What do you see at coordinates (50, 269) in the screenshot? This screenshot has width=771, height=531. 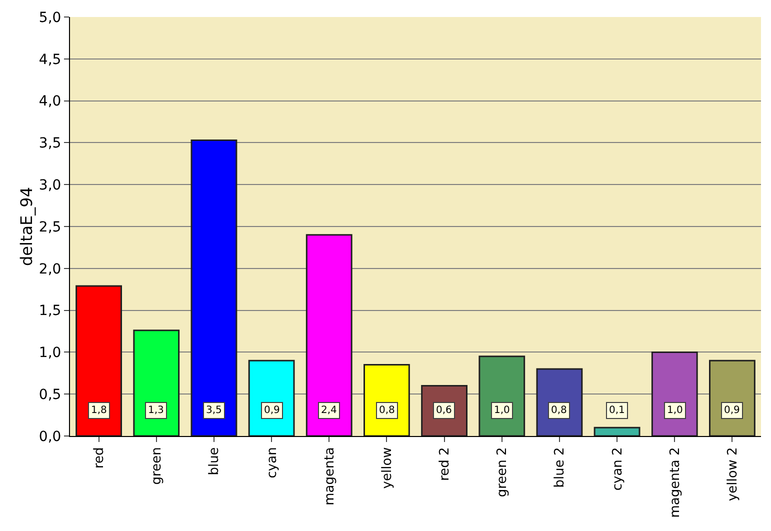 I see `y-tick-label: 2,0` at bounding box center [50, 269].